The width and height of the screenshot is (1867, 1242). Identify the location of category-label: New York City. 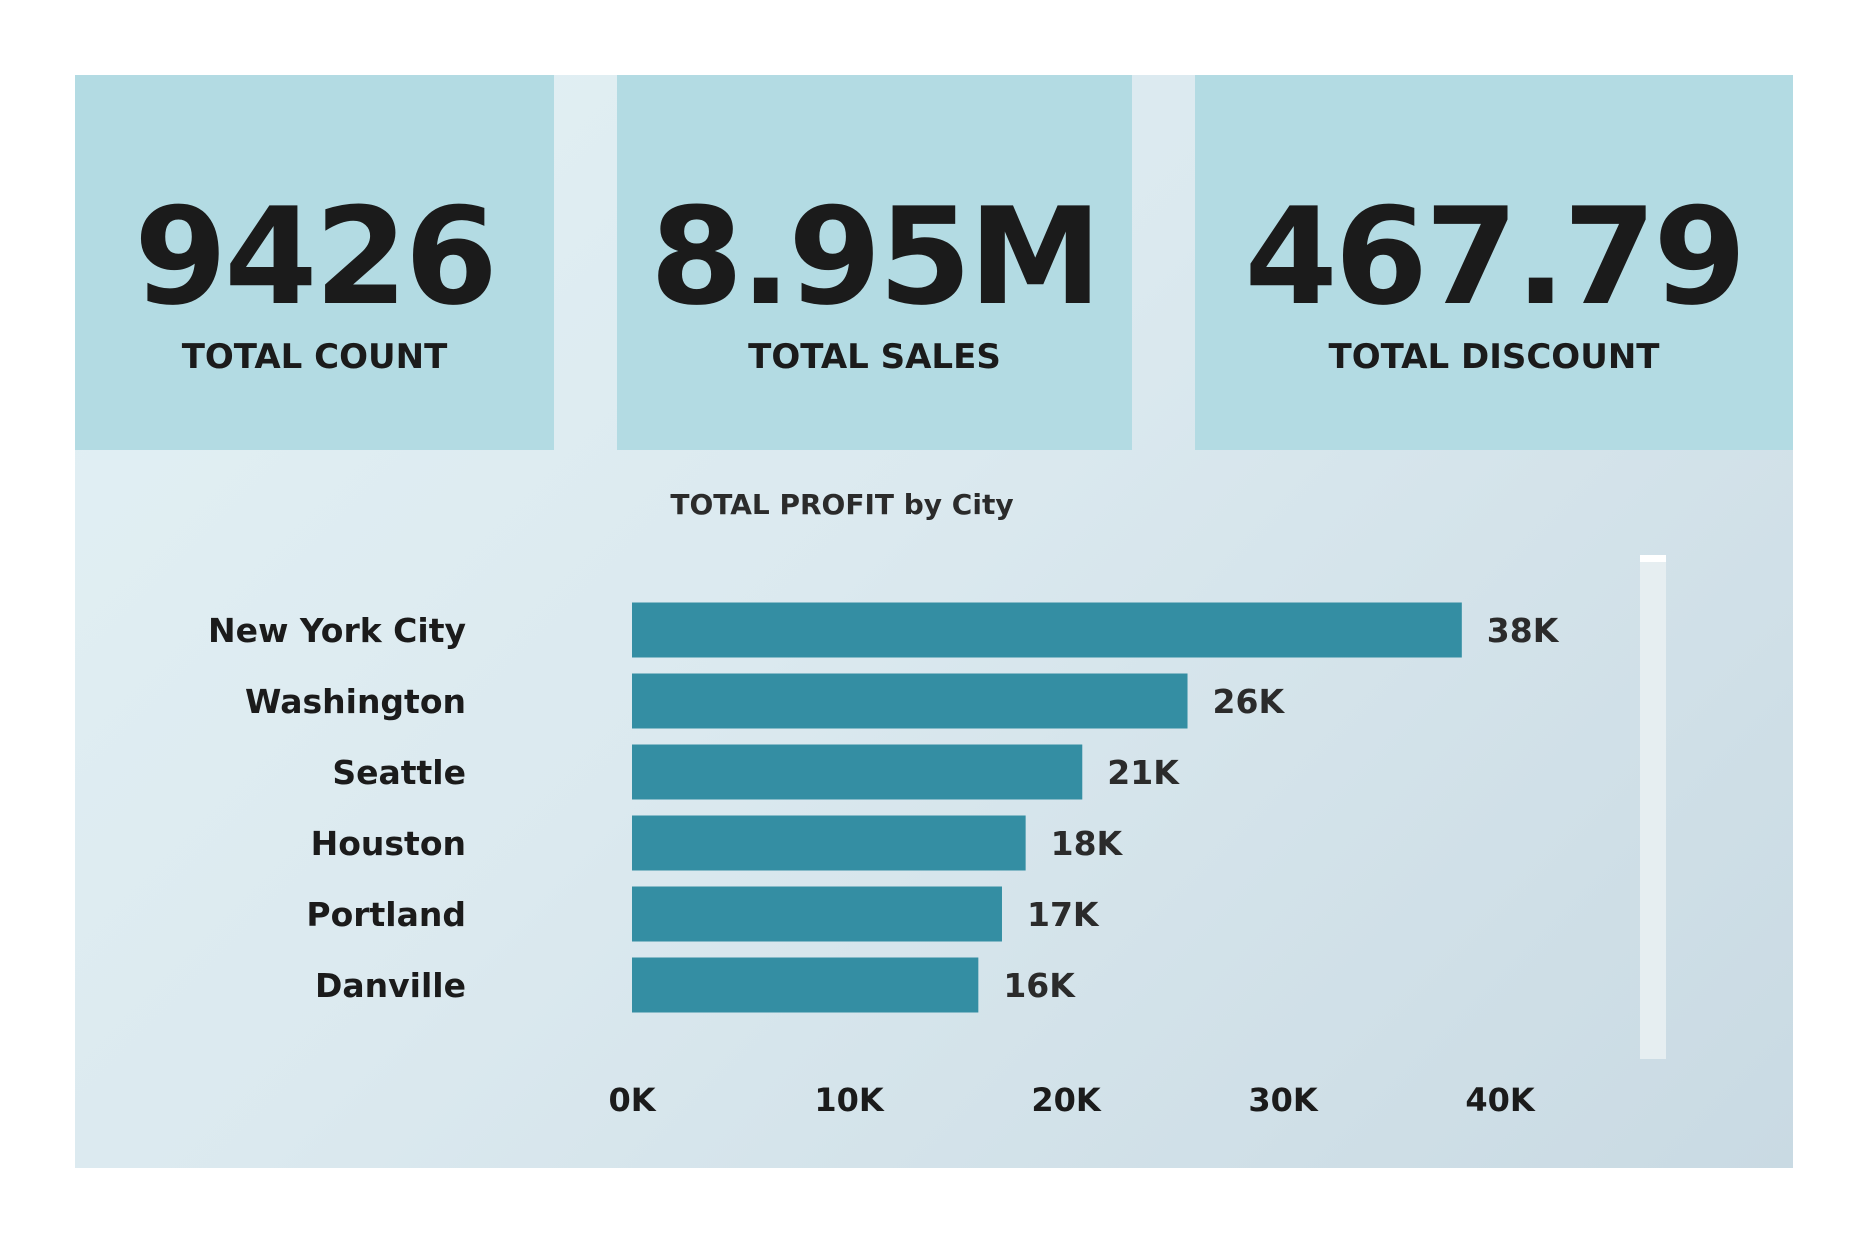
(337, 630).